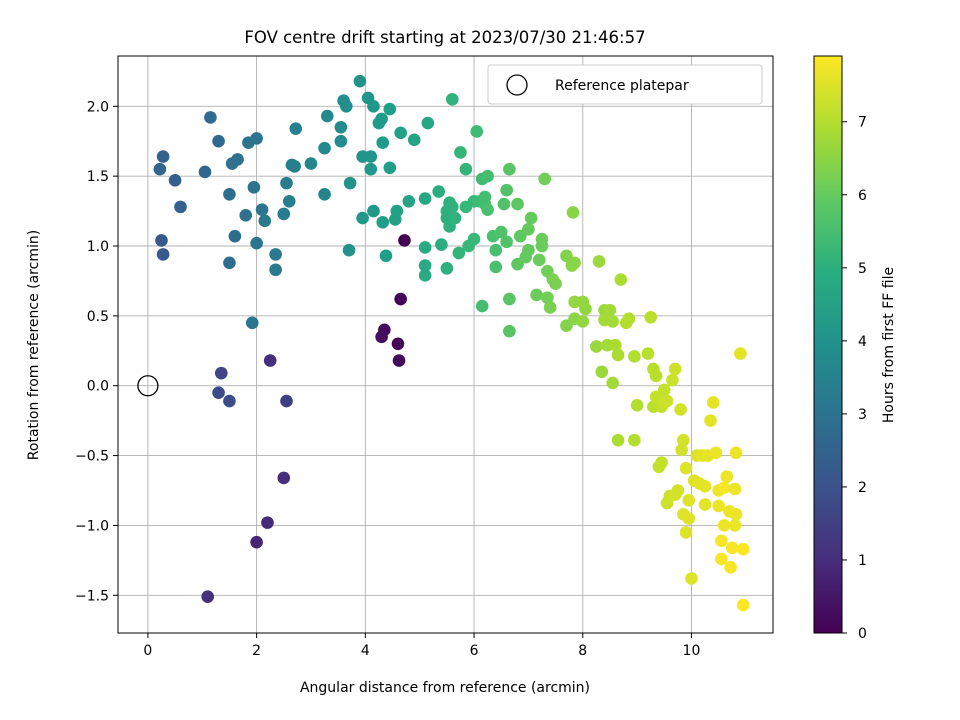  What do you see at coordinates (622, 86) in the screenshot?
I see `legend-label: Reference platepar` at bounding box center [622, 86].